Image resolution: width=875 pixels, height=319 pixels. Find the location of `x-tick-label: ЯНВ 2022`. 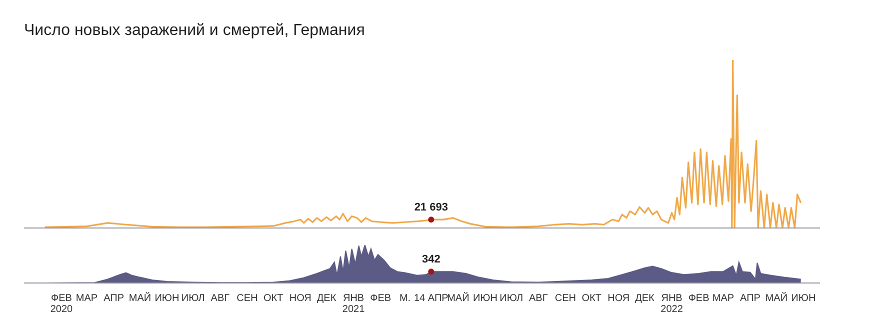

x-tick-label: ЯНВ 2022 is located at coordinates (672, 304).